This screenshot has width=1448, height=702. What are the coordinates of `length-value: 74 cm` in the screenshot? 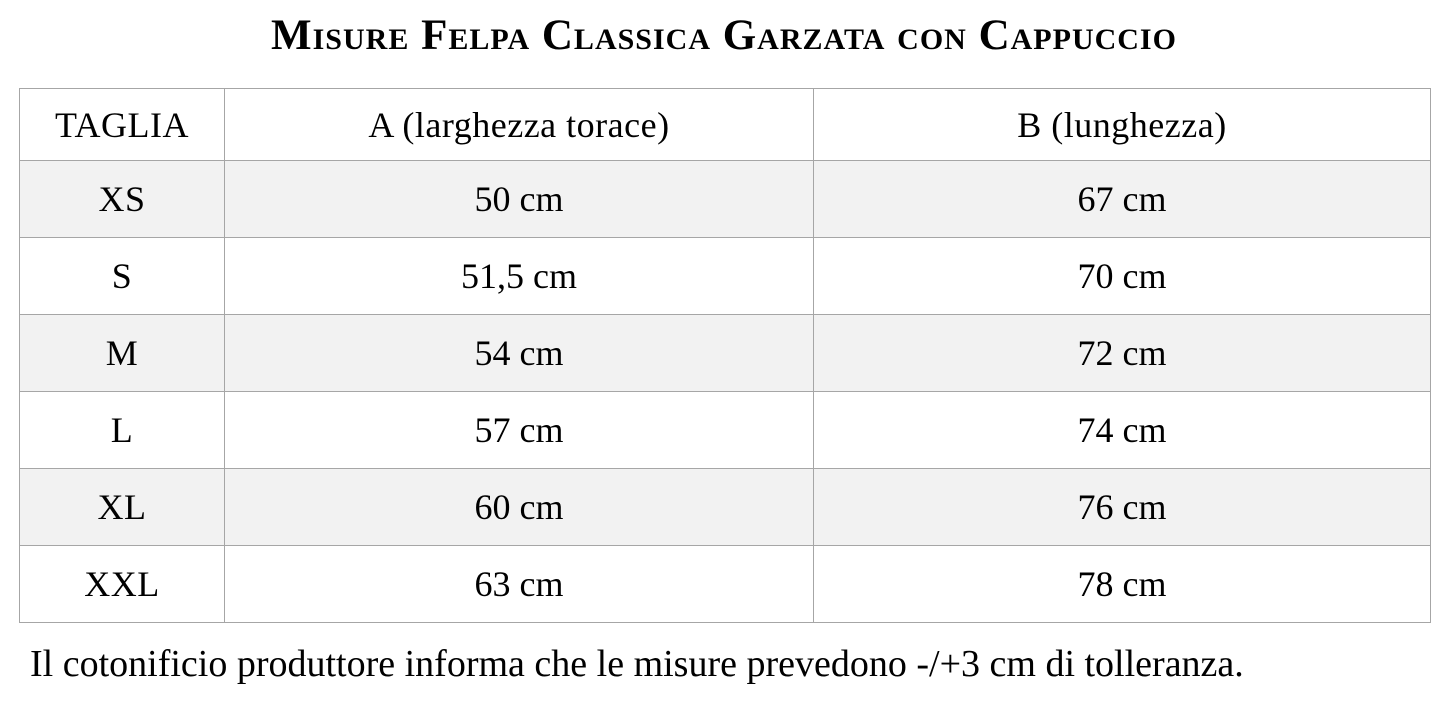 It's located at (1122, 430).